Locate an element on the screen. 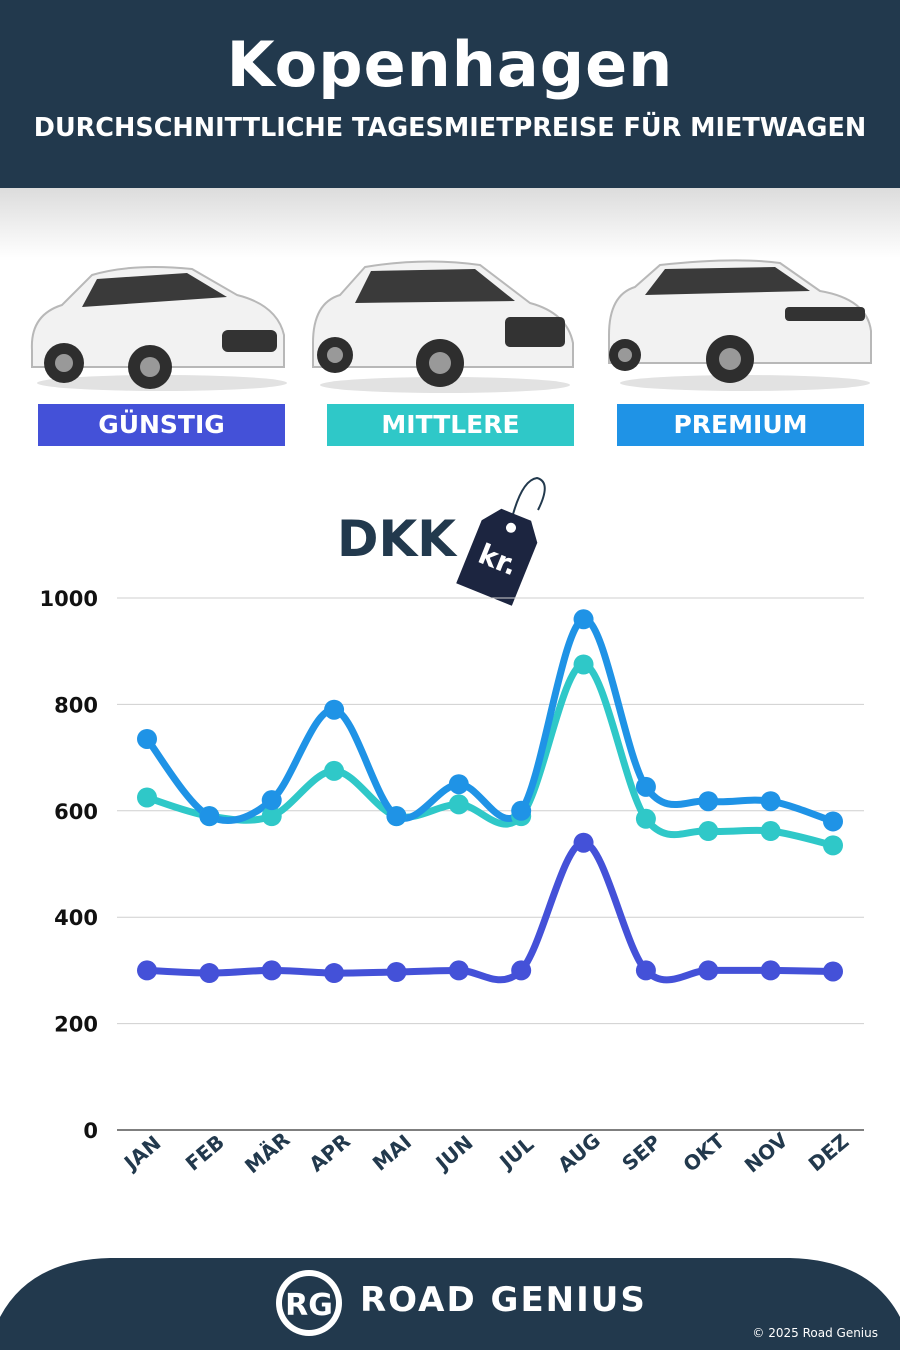 This screenshot has width=900, height=1350. footer-banner: RG is located at coordinates (450, 1304).